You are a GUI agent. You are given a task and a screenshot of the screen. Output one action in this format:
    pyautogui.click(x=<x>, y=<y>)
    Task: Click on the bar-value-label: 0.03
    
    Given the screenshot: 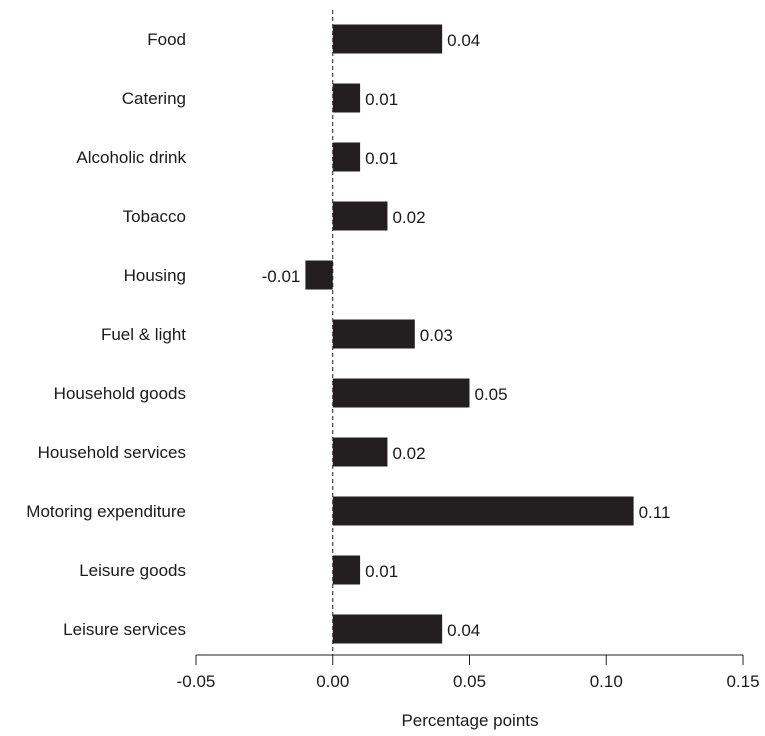 What is the action you would take?
    pyautogui.click(x=436, y=335)
    